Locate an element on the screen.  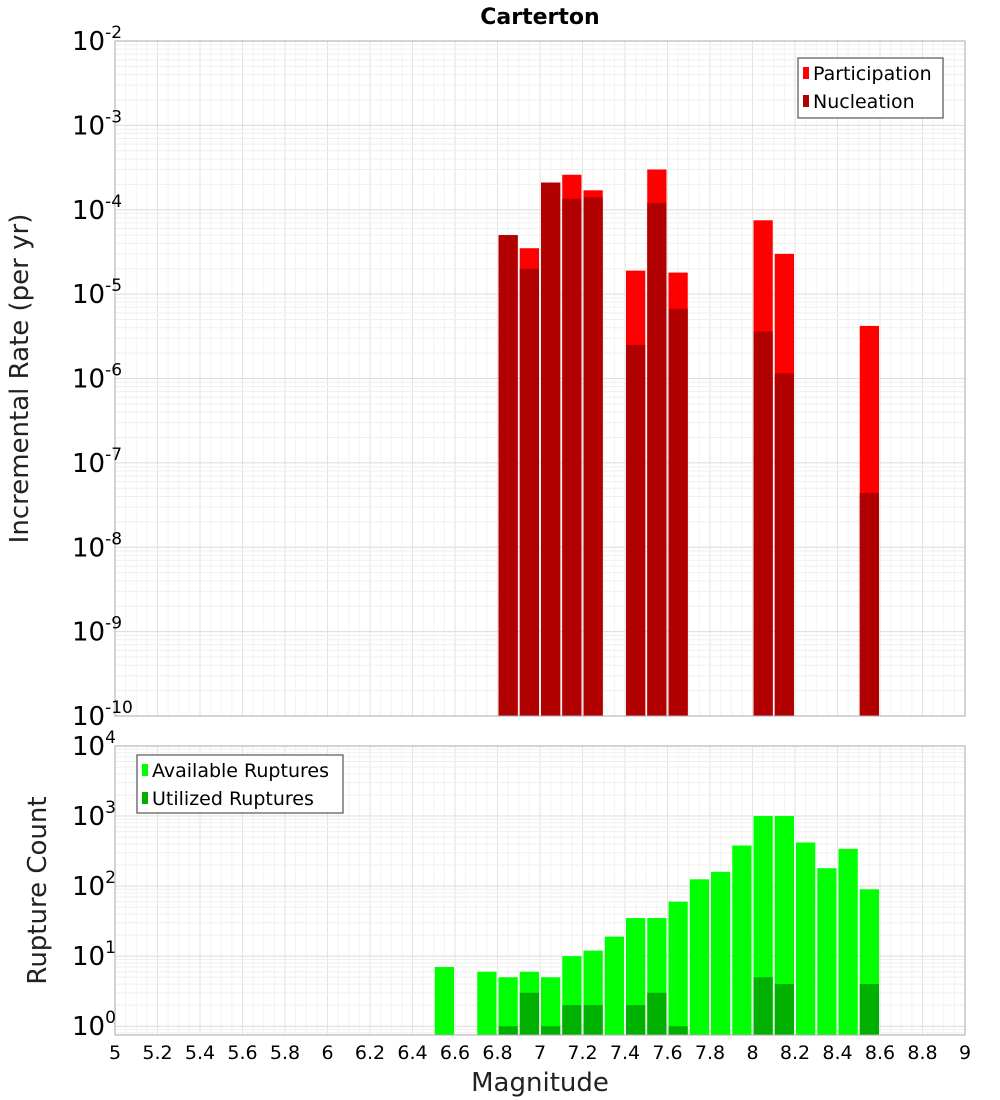
x-tick-label: 7 is located at coordinates (540, 1053).